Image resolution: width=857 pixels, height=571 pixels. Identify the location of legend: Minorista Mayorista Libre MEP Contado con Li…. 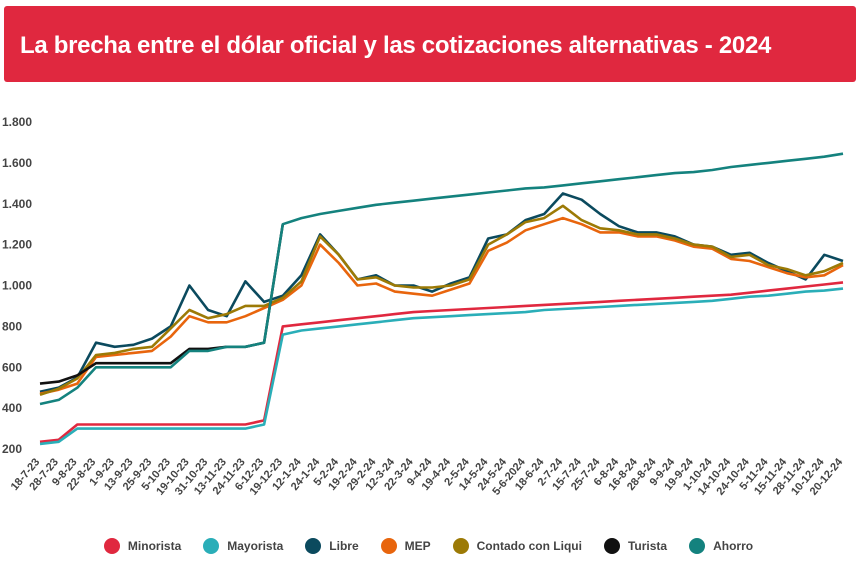
(428, 546).